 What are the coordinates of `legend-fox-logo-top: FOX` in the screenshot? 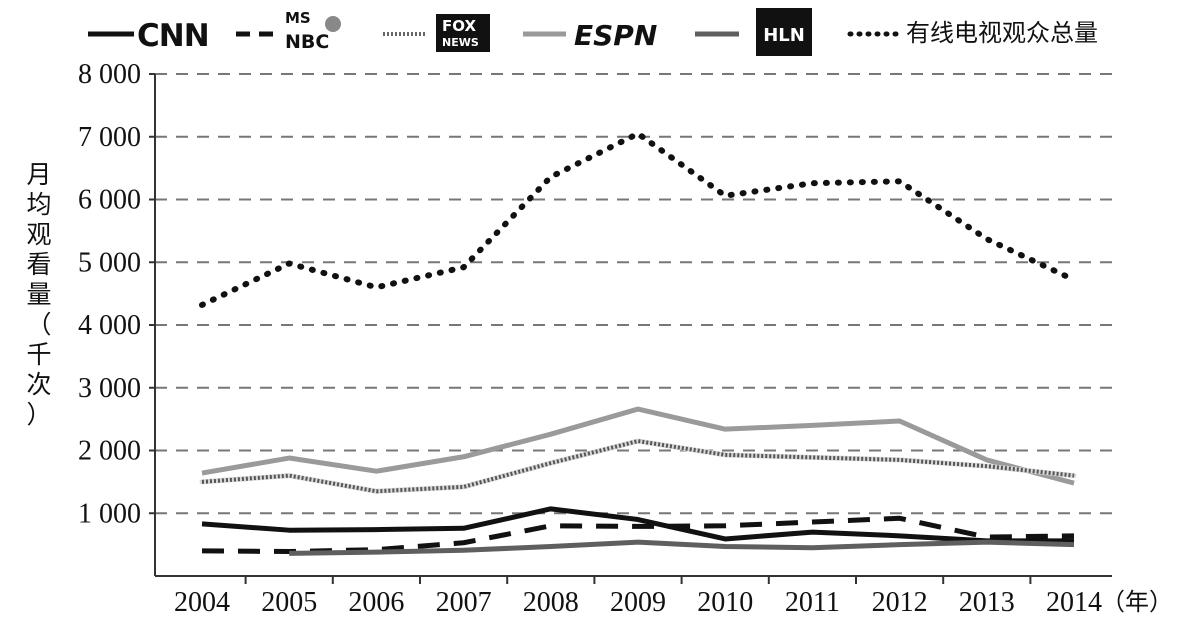 It's located at (459, 26).